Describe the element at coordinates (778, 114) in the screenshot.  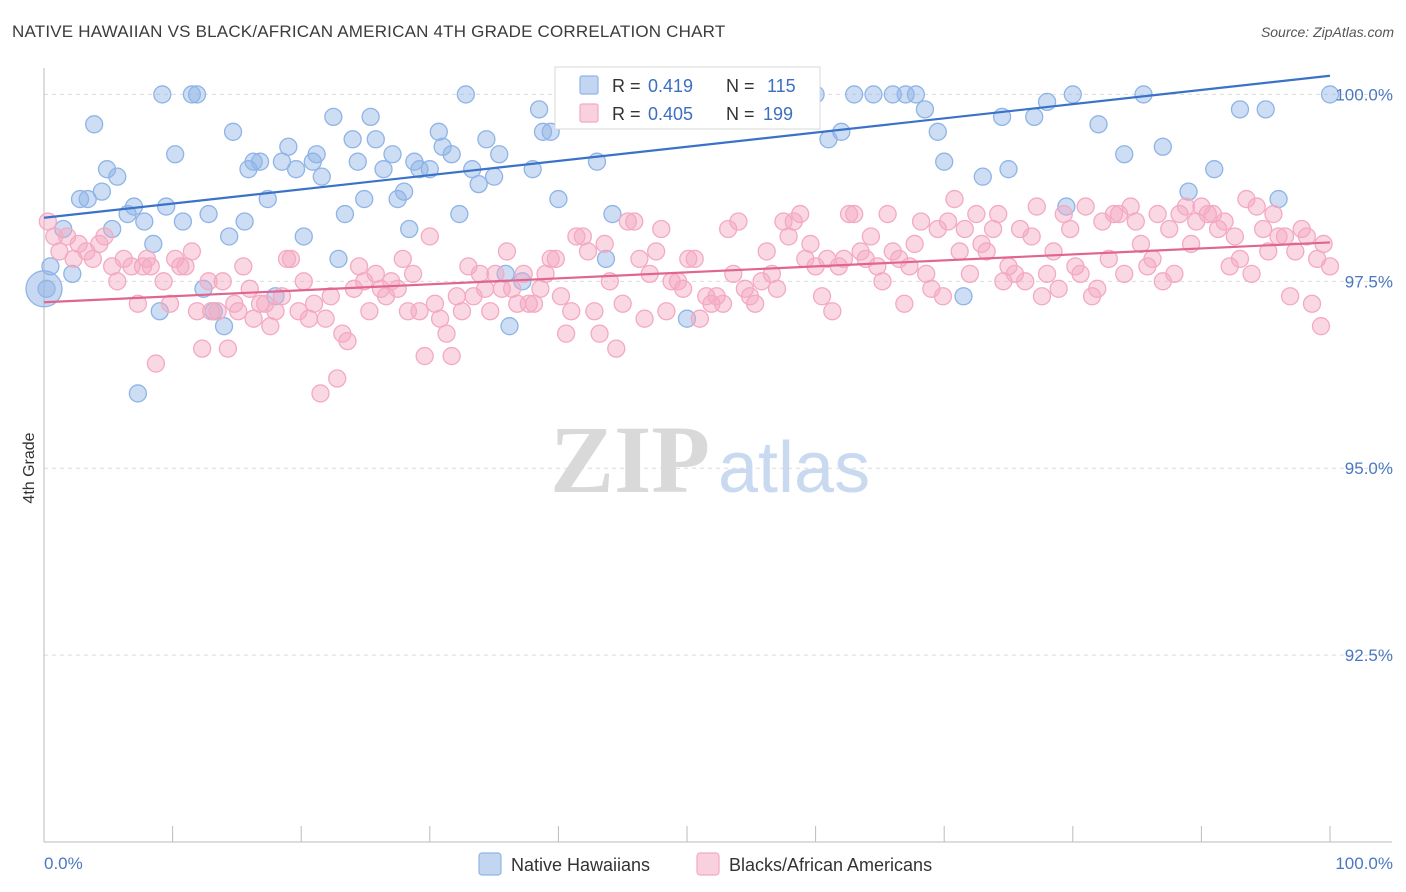
I see `stats-n-value-blacks: 199` at that location.